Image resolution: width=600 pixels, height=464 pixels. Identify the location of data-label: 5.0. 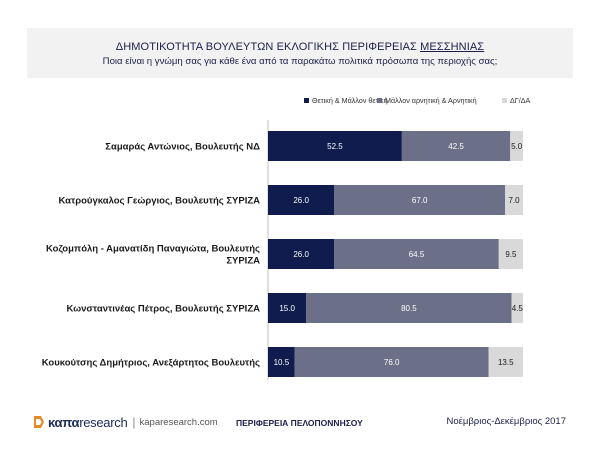
(517, 146).